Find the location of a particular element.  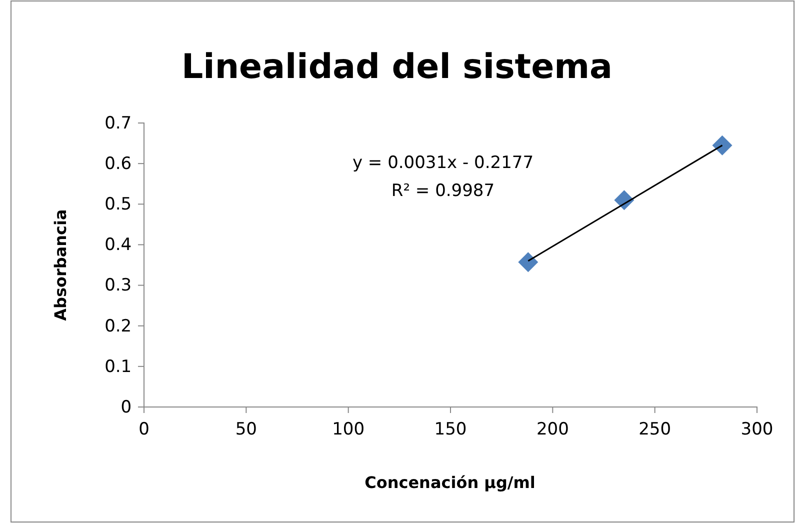

x-tick-label: 150 is located at coordinates (450, 430).